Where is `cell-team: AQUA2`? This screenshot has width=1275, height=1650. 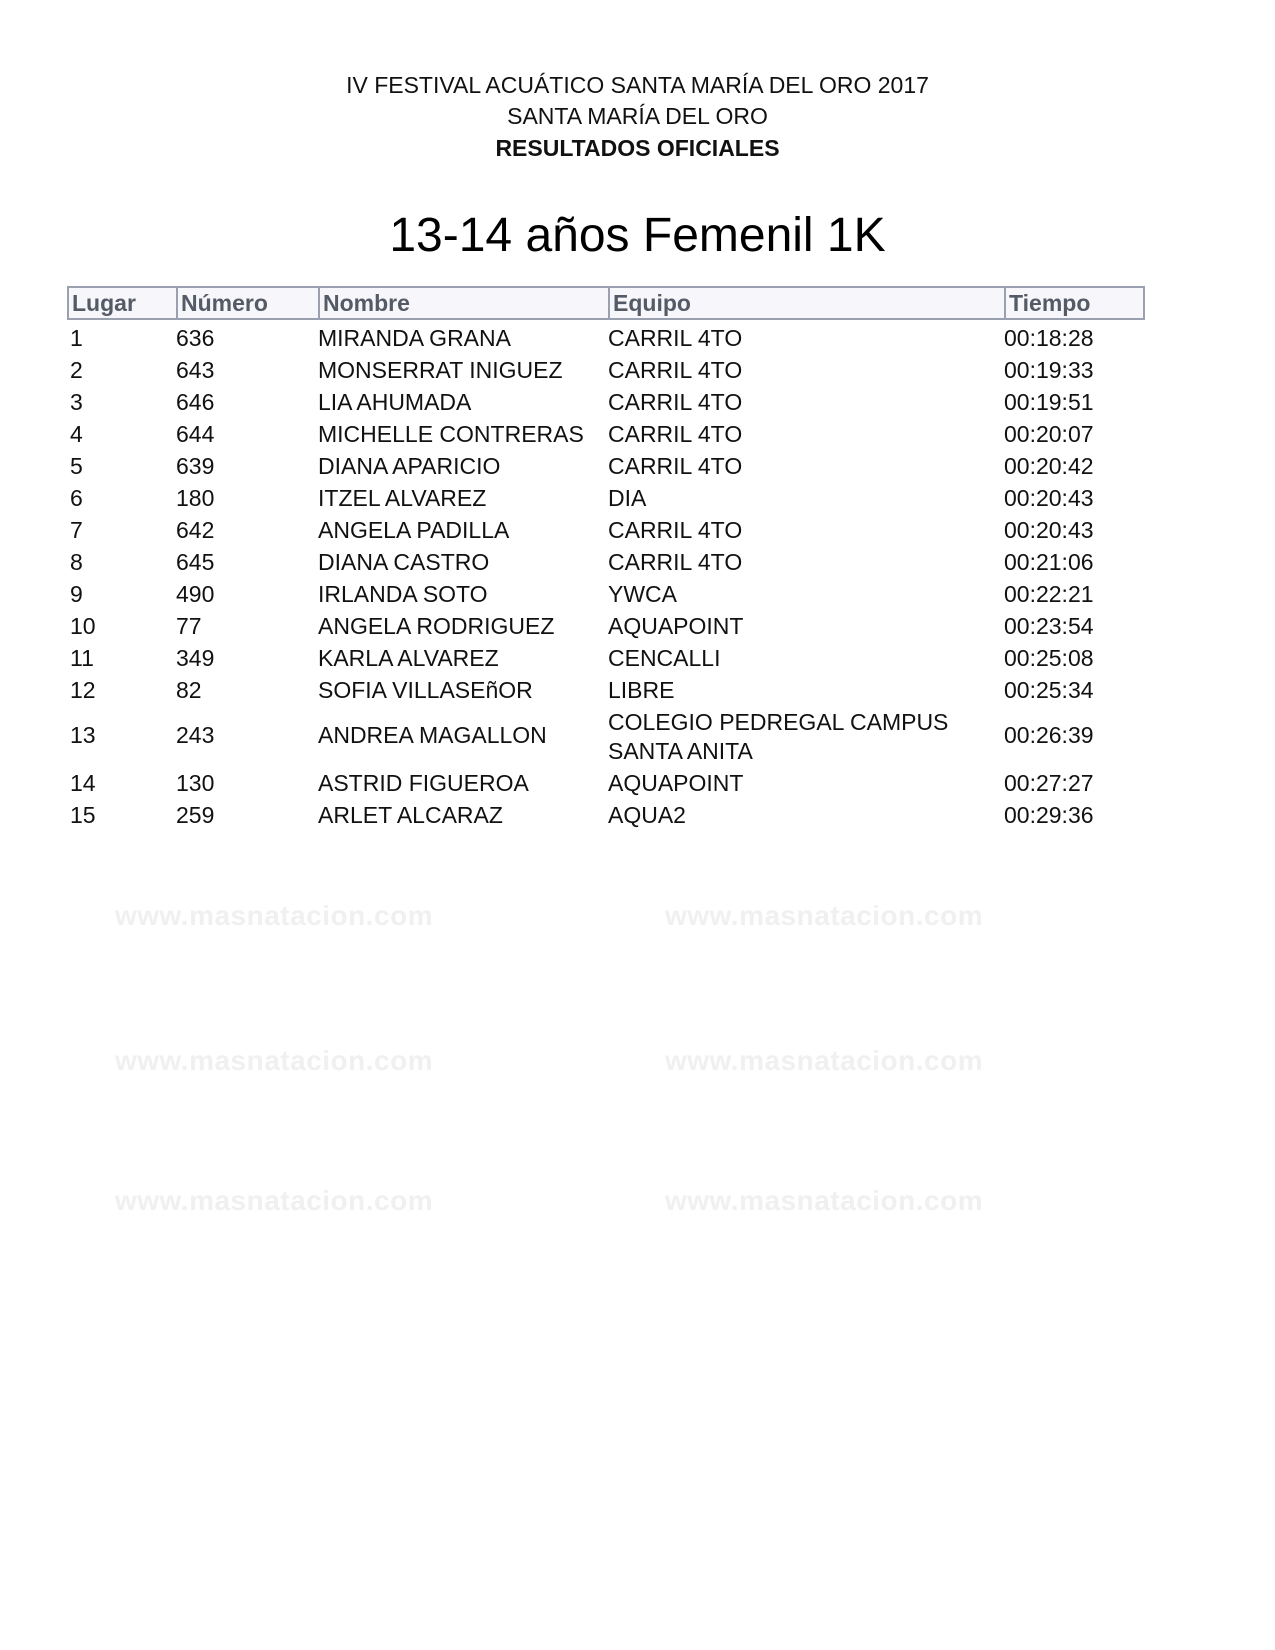
cell-team: AQUA2 is located at coordinates (647, 815).